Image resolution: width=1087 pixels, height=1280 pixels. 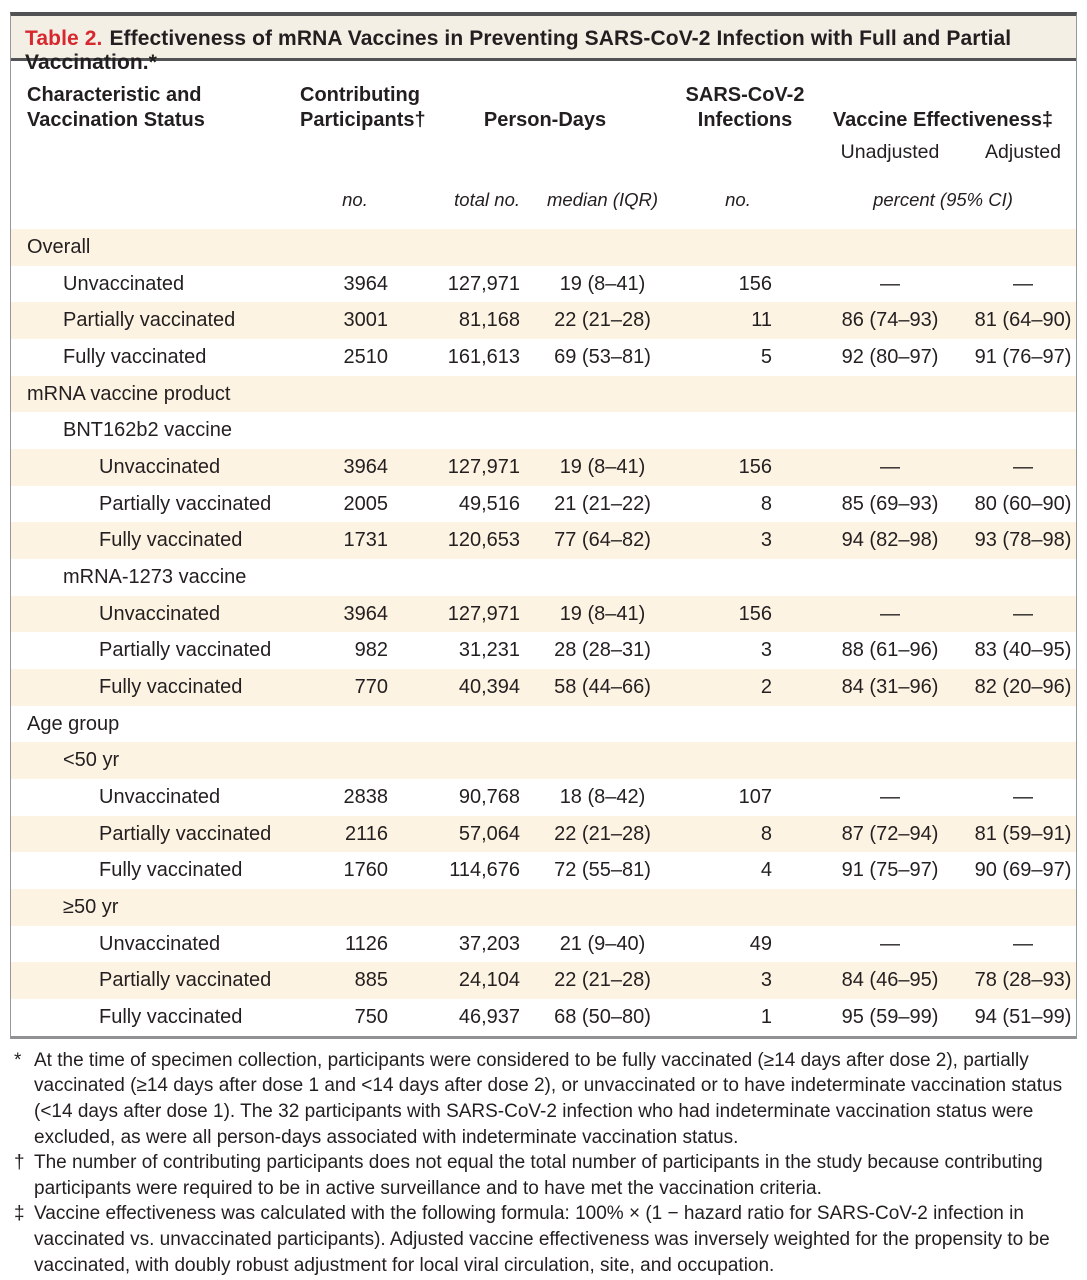 What do you see at coordinates (602, 540) in the screenshot?
I see `cell-person-days-median-iqr: 77 (64–82)` at bounding box center [602, 540].